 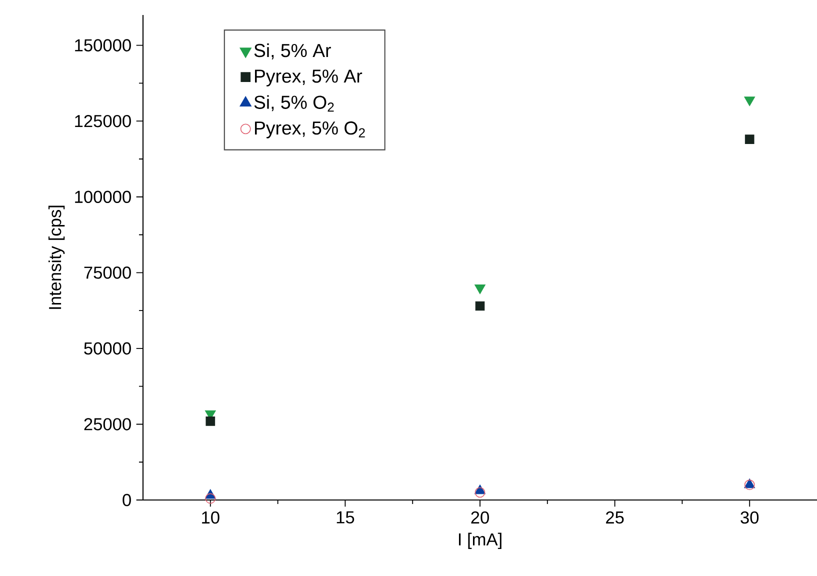 What do you see at coordinates (103, 121) in the screenshot?
I see `y-tick-label: 125000` at bounding box center [103, 121].